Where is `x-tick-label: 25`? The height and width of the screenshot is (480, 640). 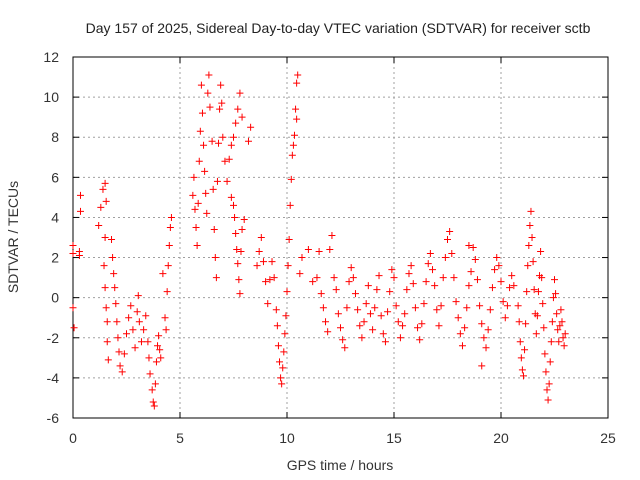 x-tick-label: 25 is located at coordinates (608, 438).